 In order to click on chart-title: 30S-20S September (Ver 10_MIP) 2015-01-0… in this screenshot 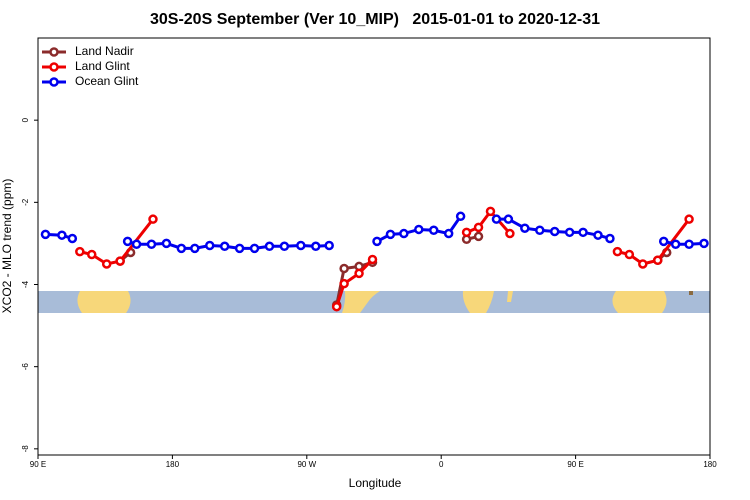, I will do `click(375, 19)`.